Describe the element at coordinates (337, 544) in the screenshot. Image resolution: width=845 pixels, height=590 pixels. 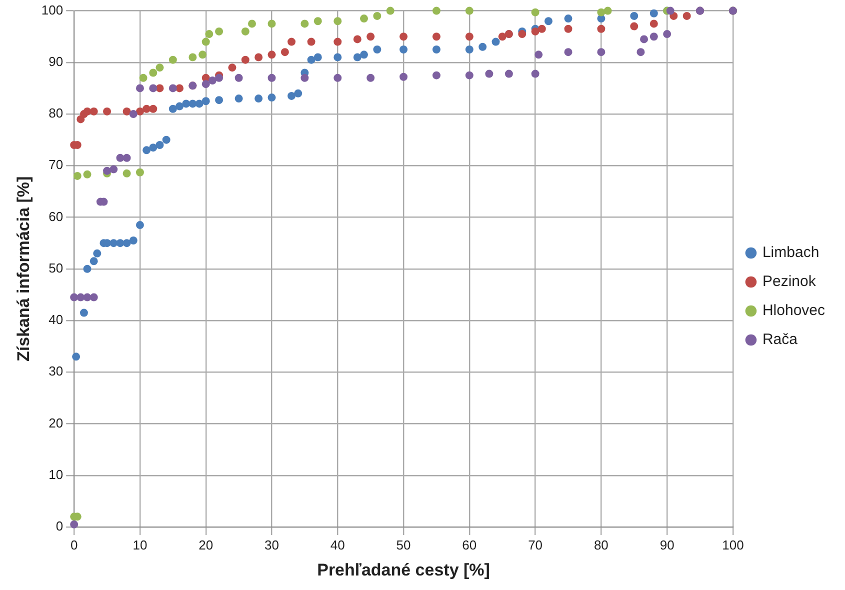
I see `x-tick-label: 40` at that location.